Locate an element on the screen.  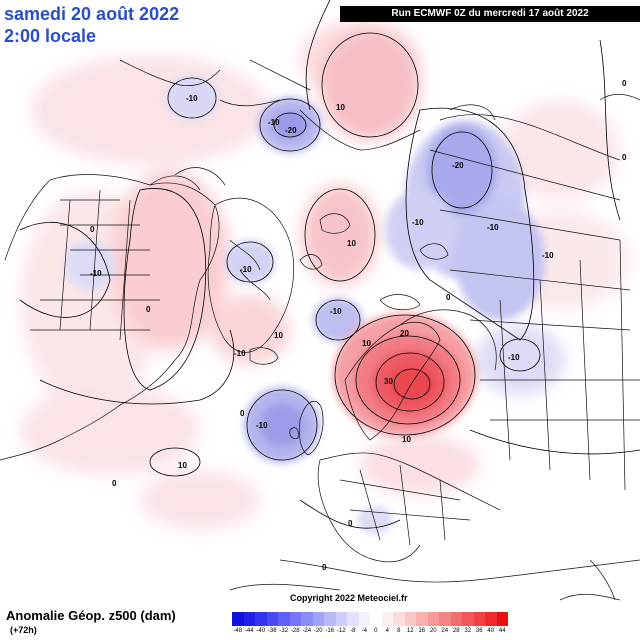
color-scale-tick-label: 32 is located at coordinates (468, 631).